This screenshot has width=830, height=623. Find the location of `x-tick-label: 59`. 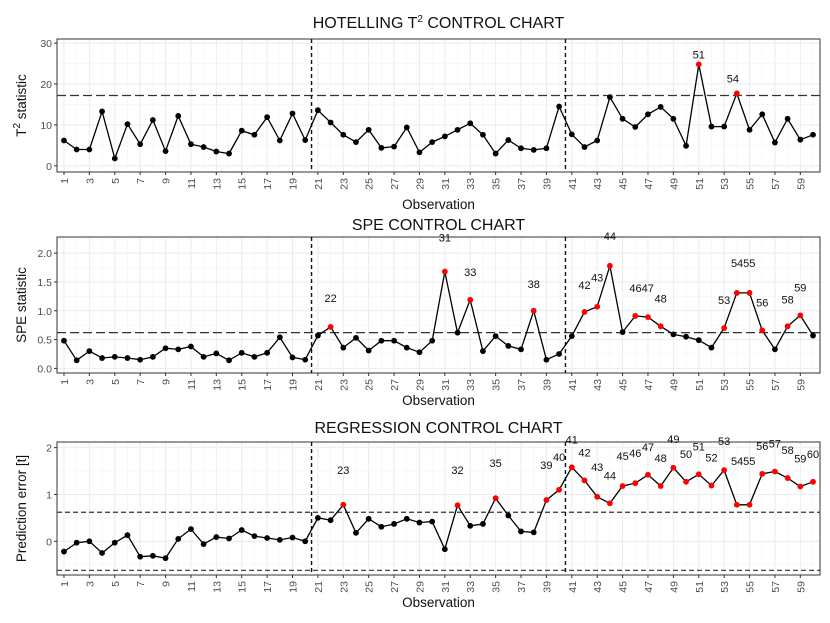

x-tick-label: 59 is located at coordinates (801, 385).